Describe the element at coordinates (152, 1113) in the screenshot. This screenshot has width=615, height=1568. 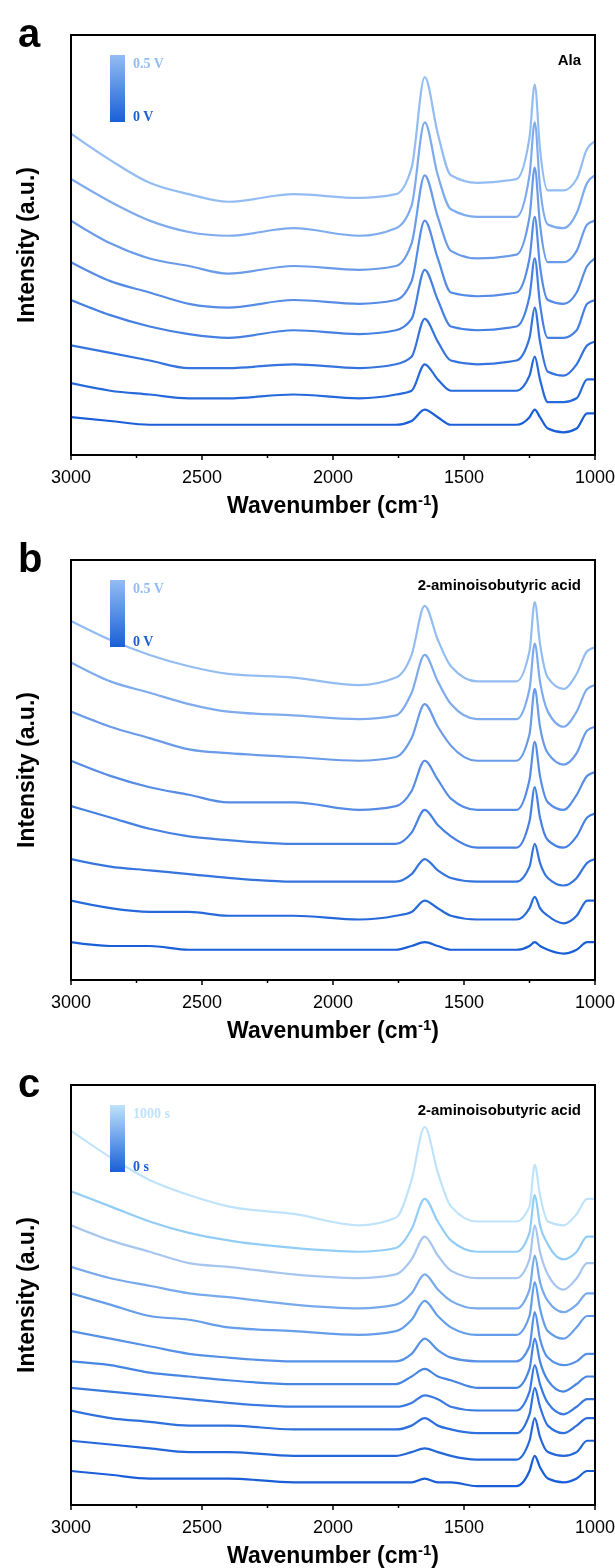
I see `text: 1000 s` at that location.